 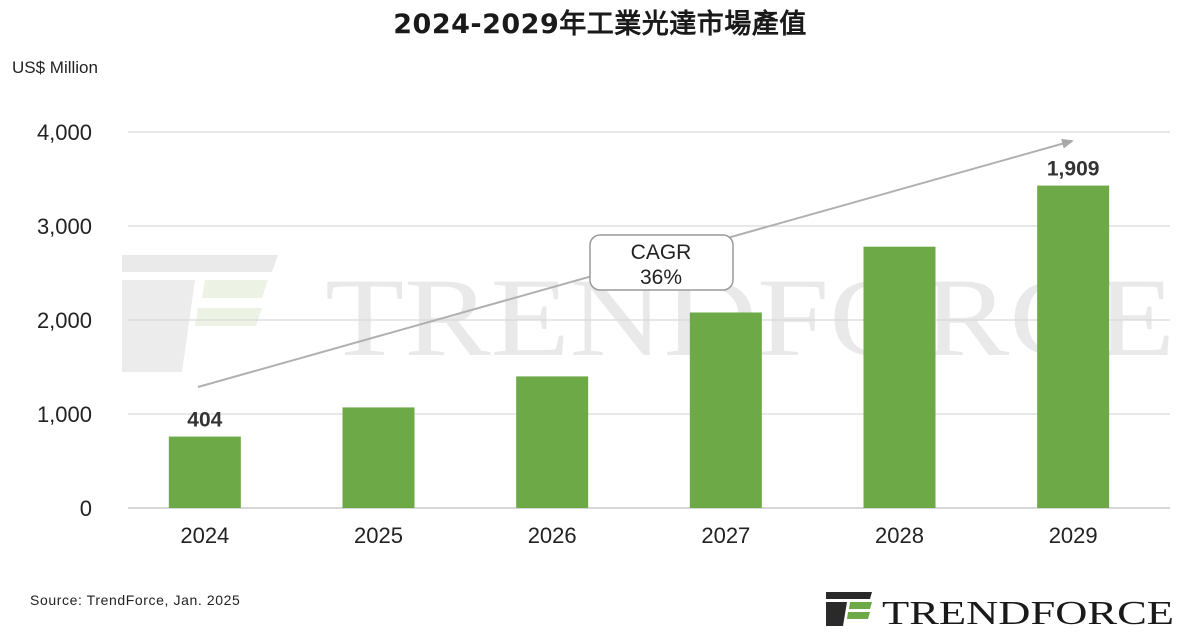 I want to click on trendforce-logo-icon: TRENDFORCE, so click(x=1000, y=612).